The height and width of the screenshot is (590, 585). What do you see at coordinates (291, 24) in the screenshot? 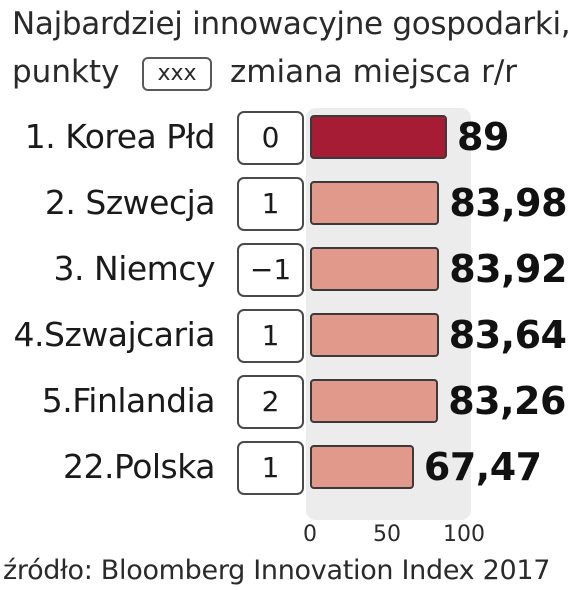
I see `chart-title: Najbardziej innowacyjne gospodarki,` at bounding box center [291, 24].